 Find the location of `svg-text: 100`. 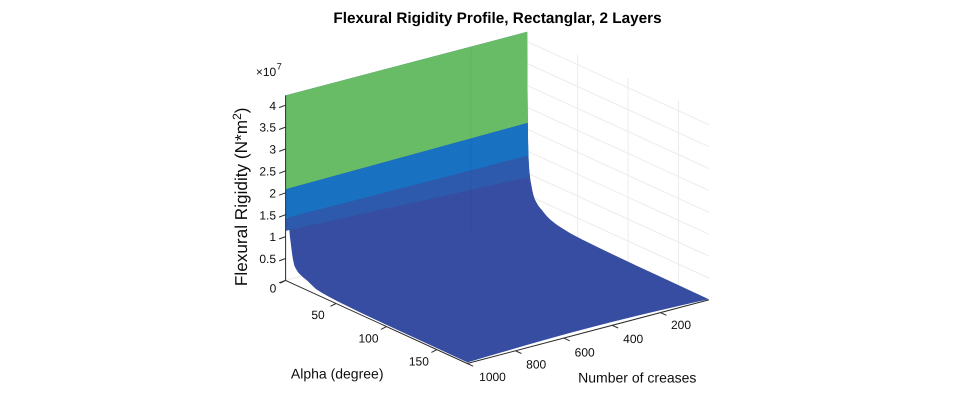

svg-text: 100 is located at coordinates (368, 338).